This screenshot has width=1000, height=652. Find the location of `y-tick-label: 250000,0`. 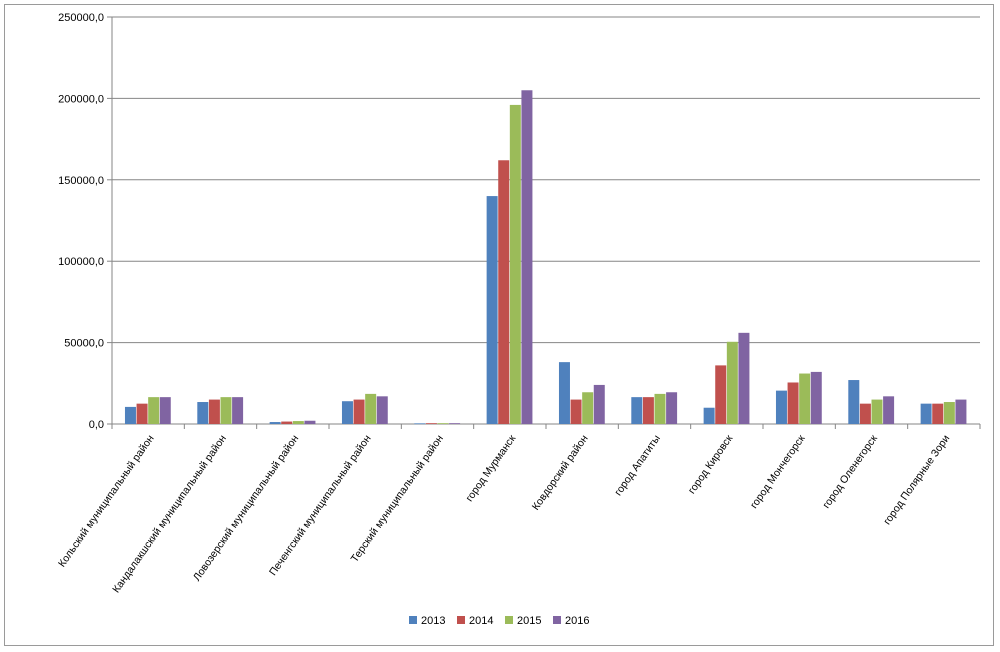

y-tick-label: 250000,0 is located at coordinates (81, 18).